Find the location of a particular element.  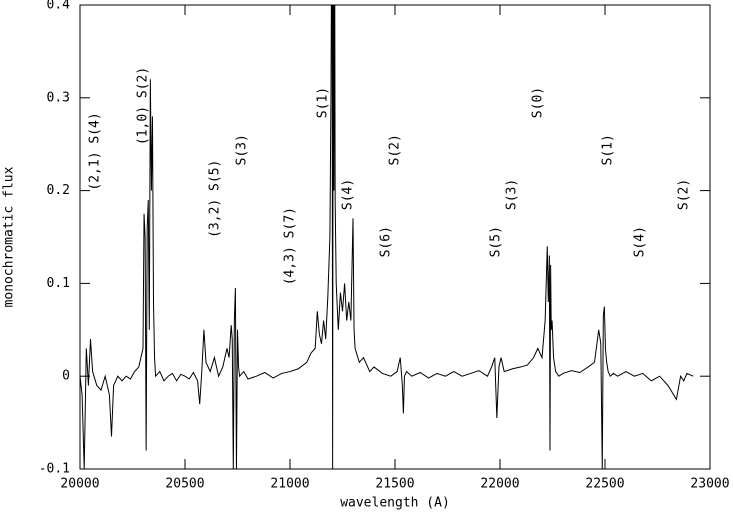

line-label: (2,1) S(4) is located at coordinates (94, 151).